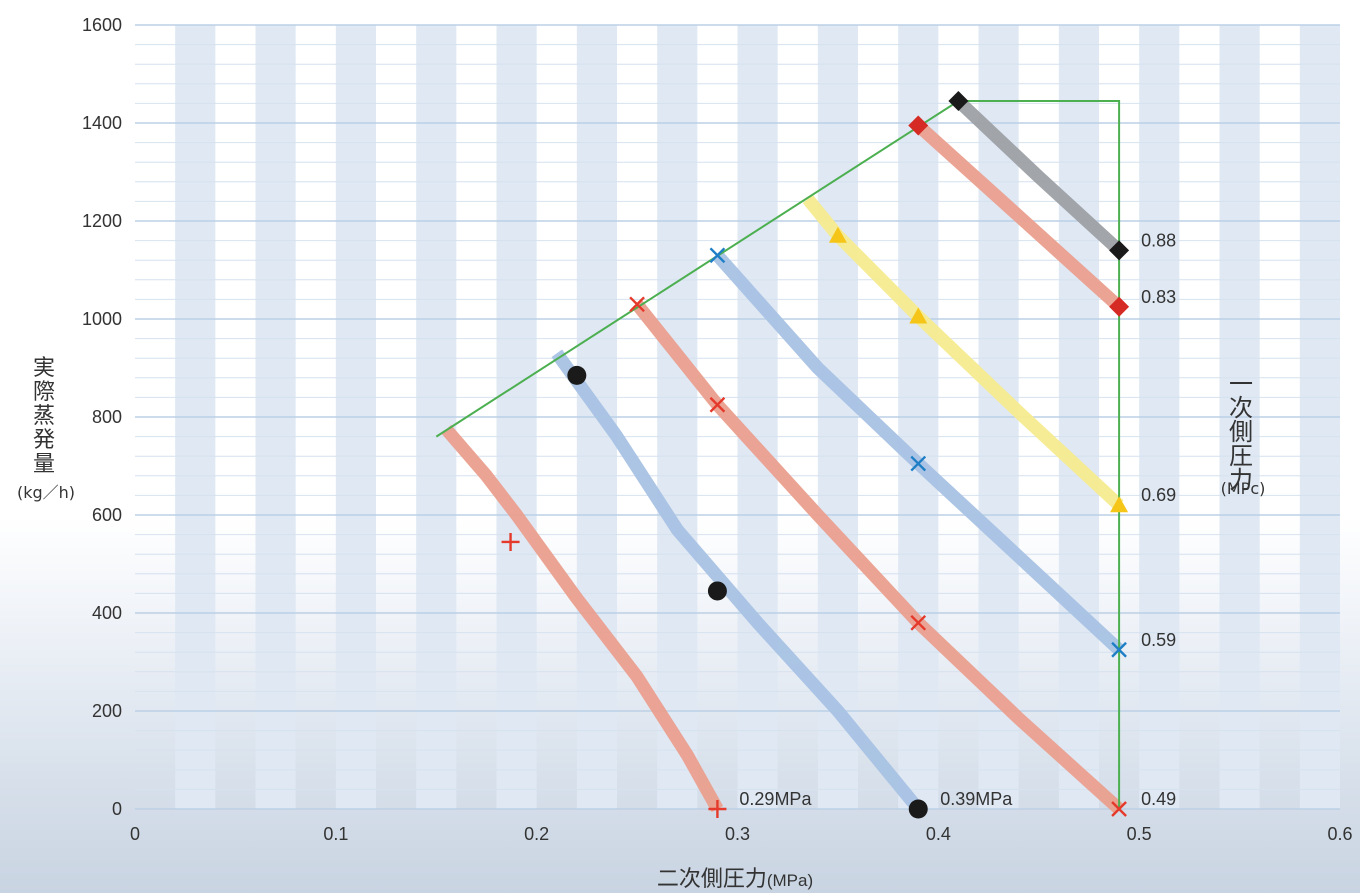  What do you see at coordinates (1158, 297) in the screenshot?
I see `series-label: 0.83` at bounding box center [1158, 297].